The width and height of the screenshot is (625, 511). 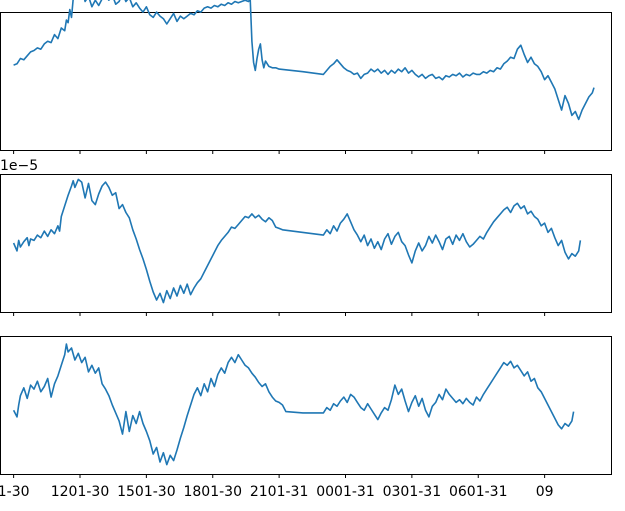 What do you see at coordinates (545, 492) in the screenshot?
I see `x-tick-label: 09` at bounding box center [545, 492].